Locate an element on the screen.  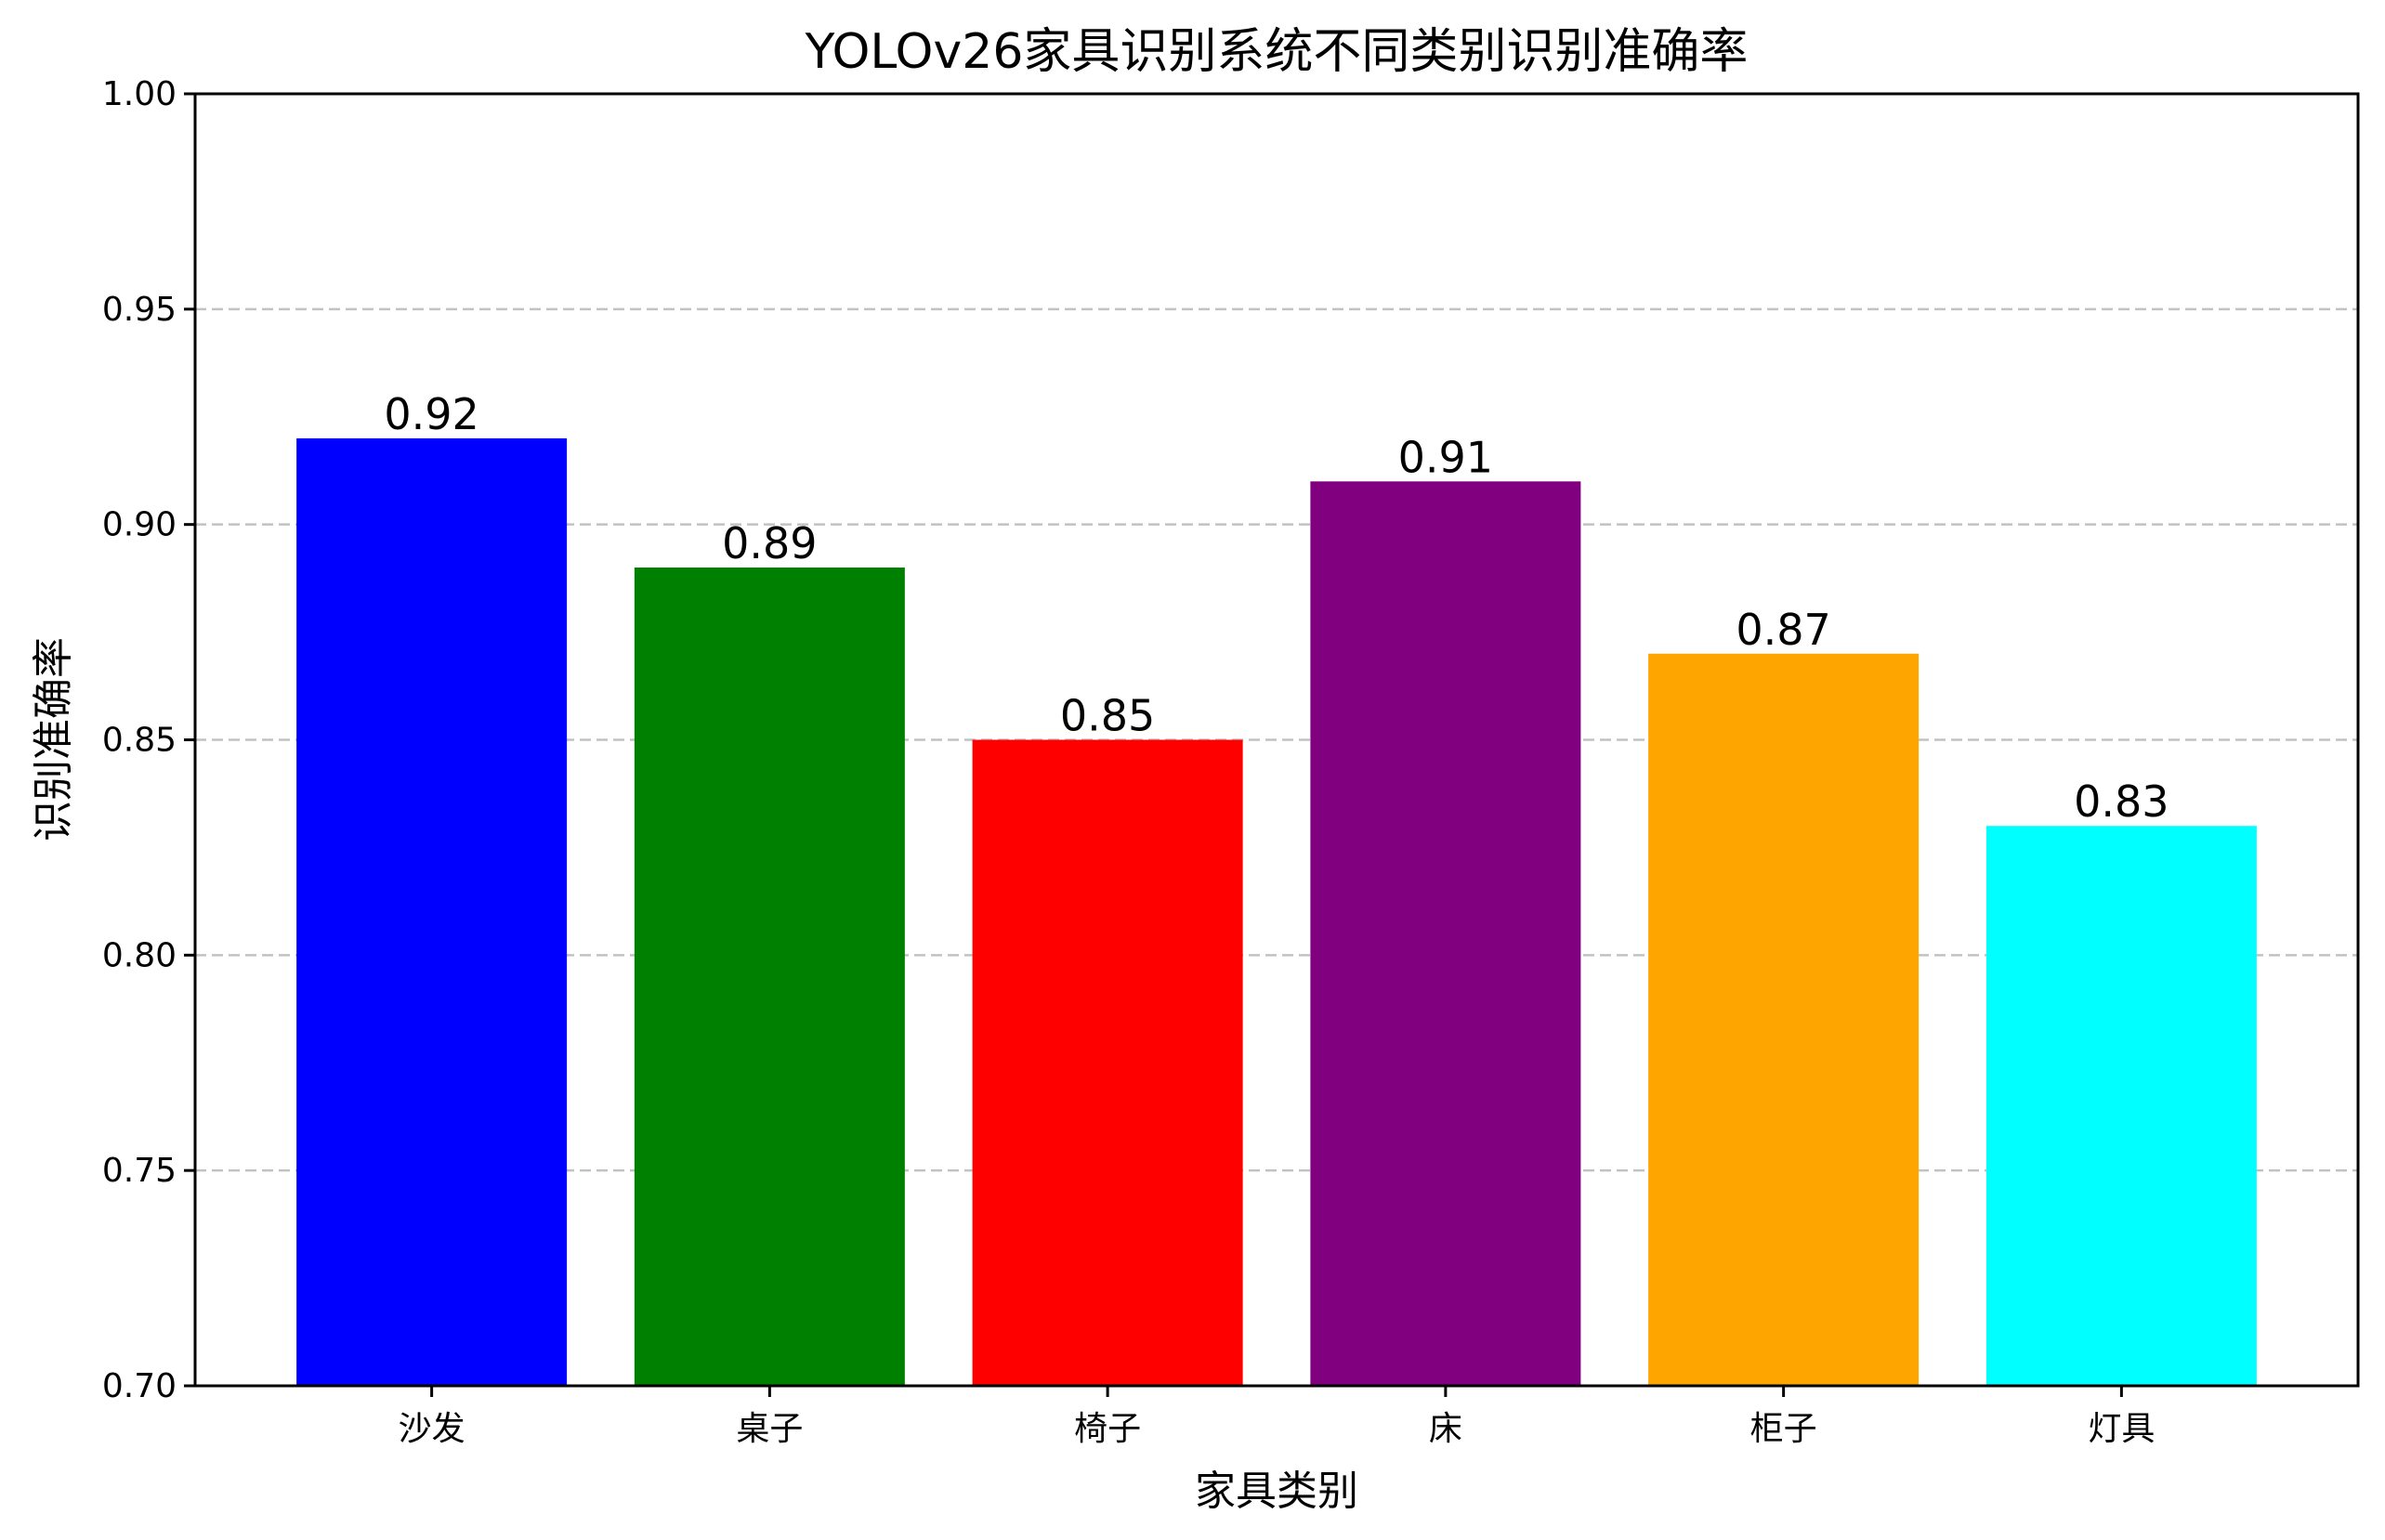
y-tick-label: 0.75 is located at coordinates (139, 1171).